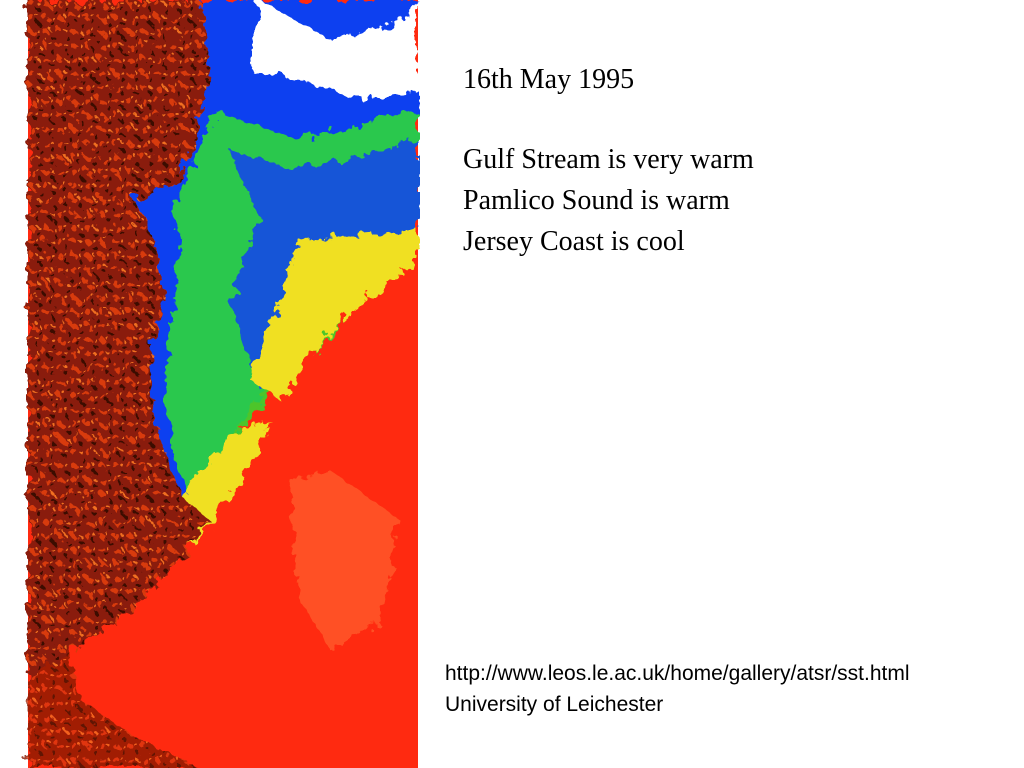 The image size is (1024, 768). What do you see at coordinates (608, 159) in the screenshot?
I see `note: Gulf Stream is very warm` at bounding box center [608, 159].